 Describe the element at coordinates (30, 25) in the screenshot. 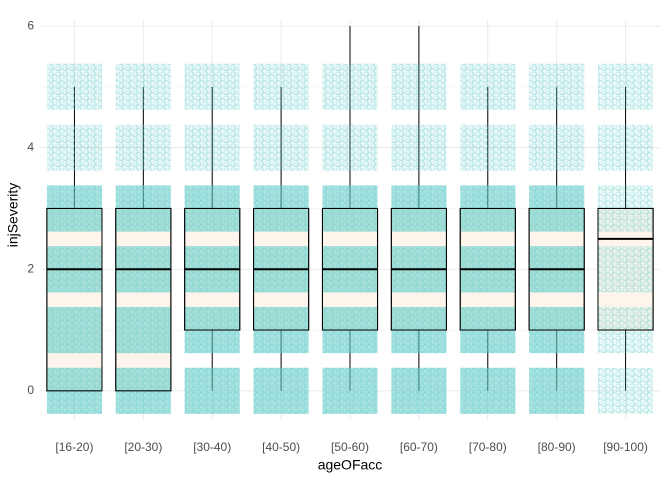

I see `y-tick-label: 6` at that location.